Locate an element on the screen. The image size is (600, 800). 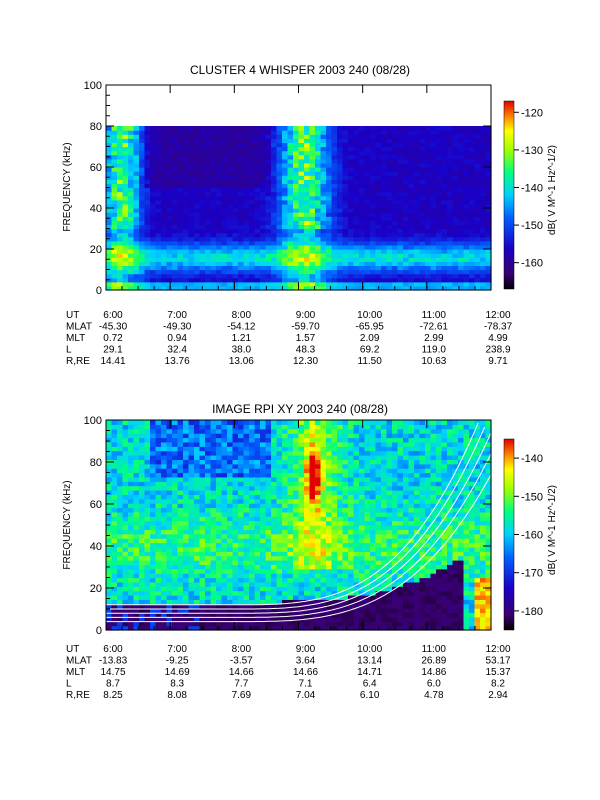
ephemeris-value: 11.50 is located at coordinates (370, 361).